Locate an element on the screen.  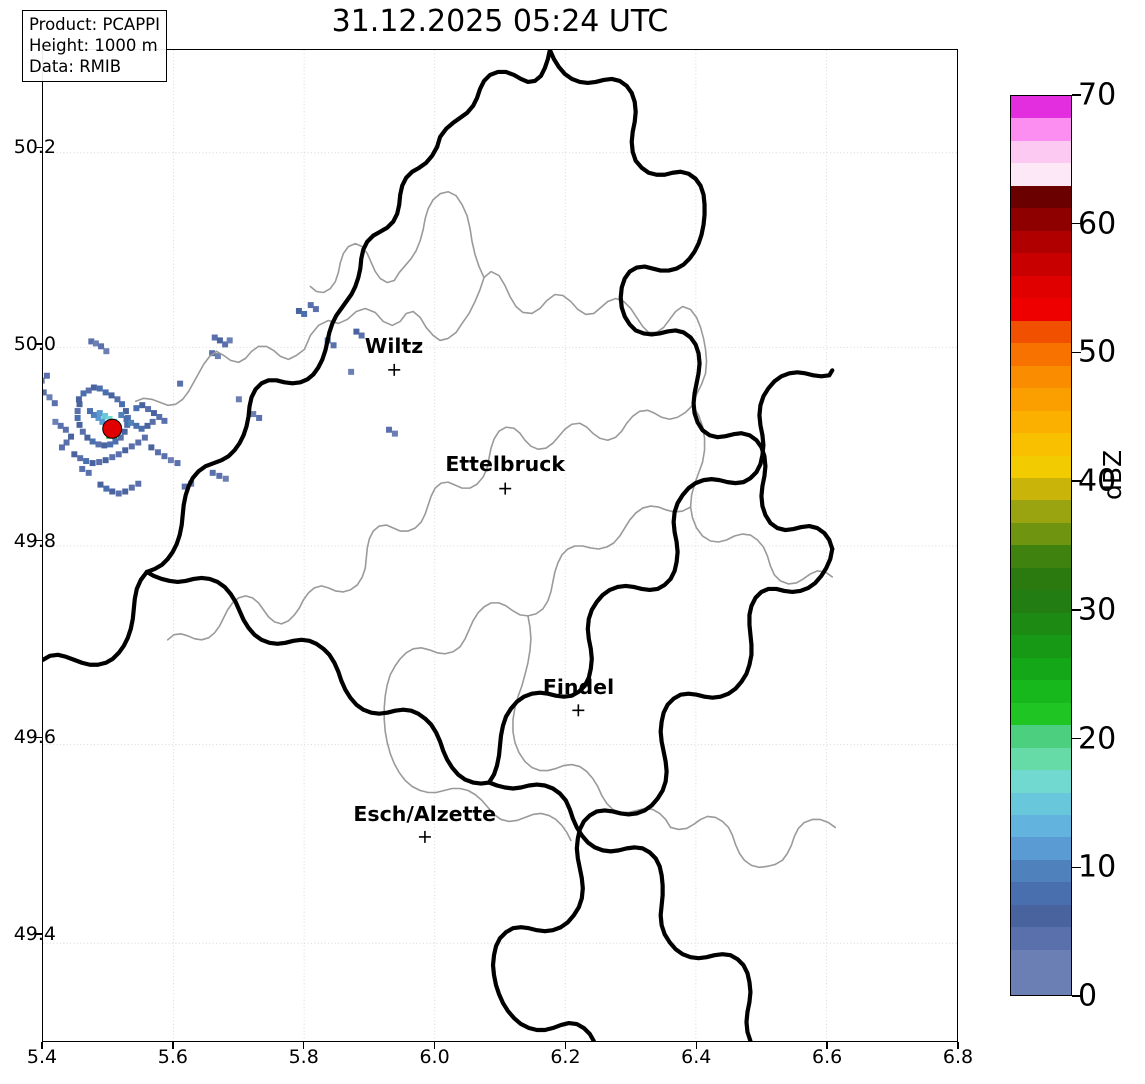
colorbar is located at coordinates (1041, 545).